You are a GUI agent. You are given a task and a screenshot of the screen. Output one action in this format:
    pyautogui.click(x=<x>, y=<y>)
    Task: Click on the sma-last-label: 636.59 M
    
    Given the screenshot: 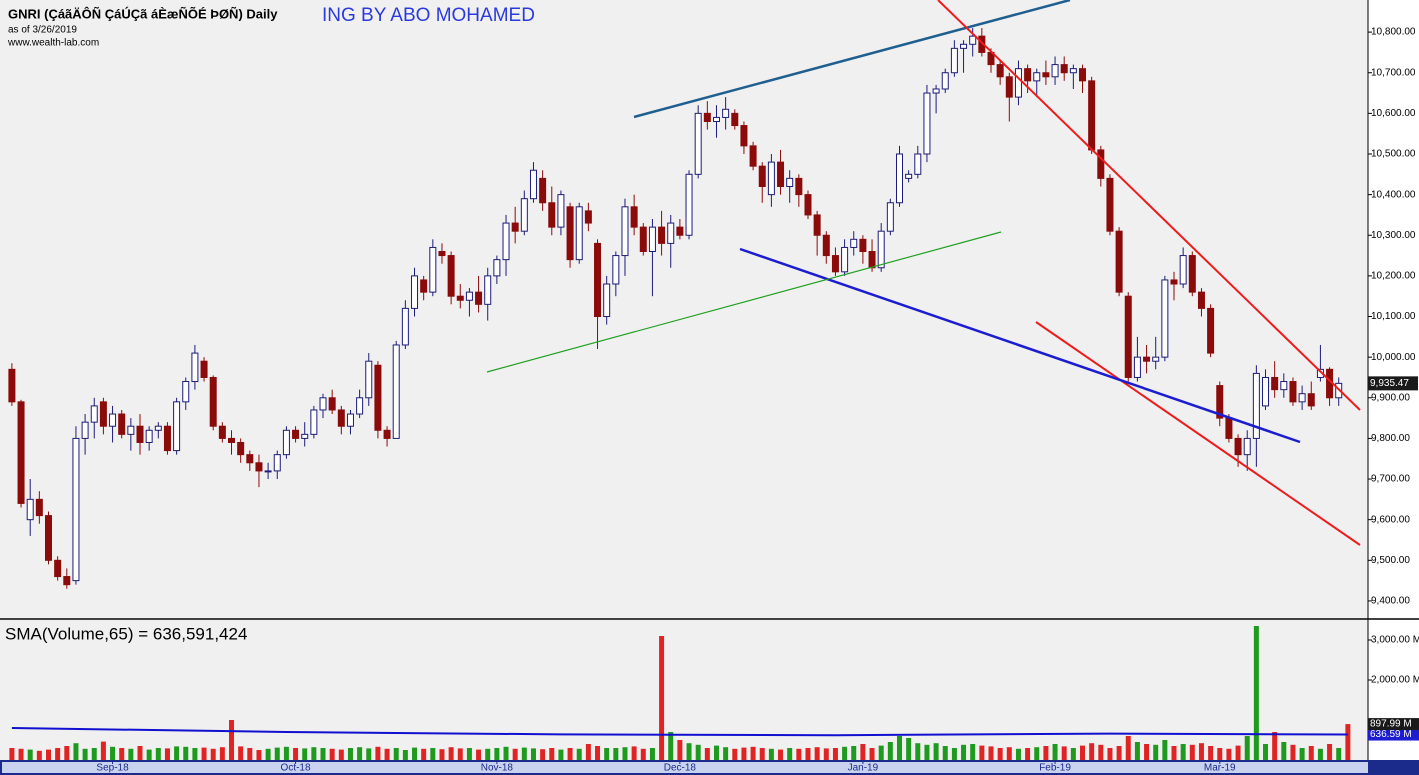 What is the action you would take?
    pyautogui.click(x=1391, y=734)
    